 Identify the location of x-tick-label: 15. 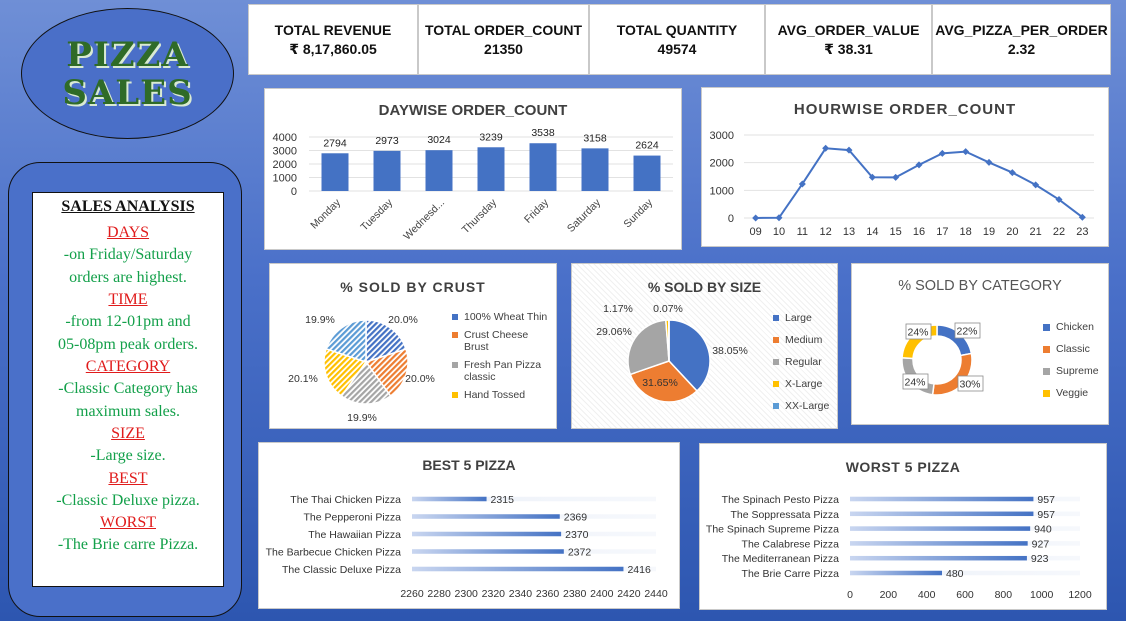
(896, 232).